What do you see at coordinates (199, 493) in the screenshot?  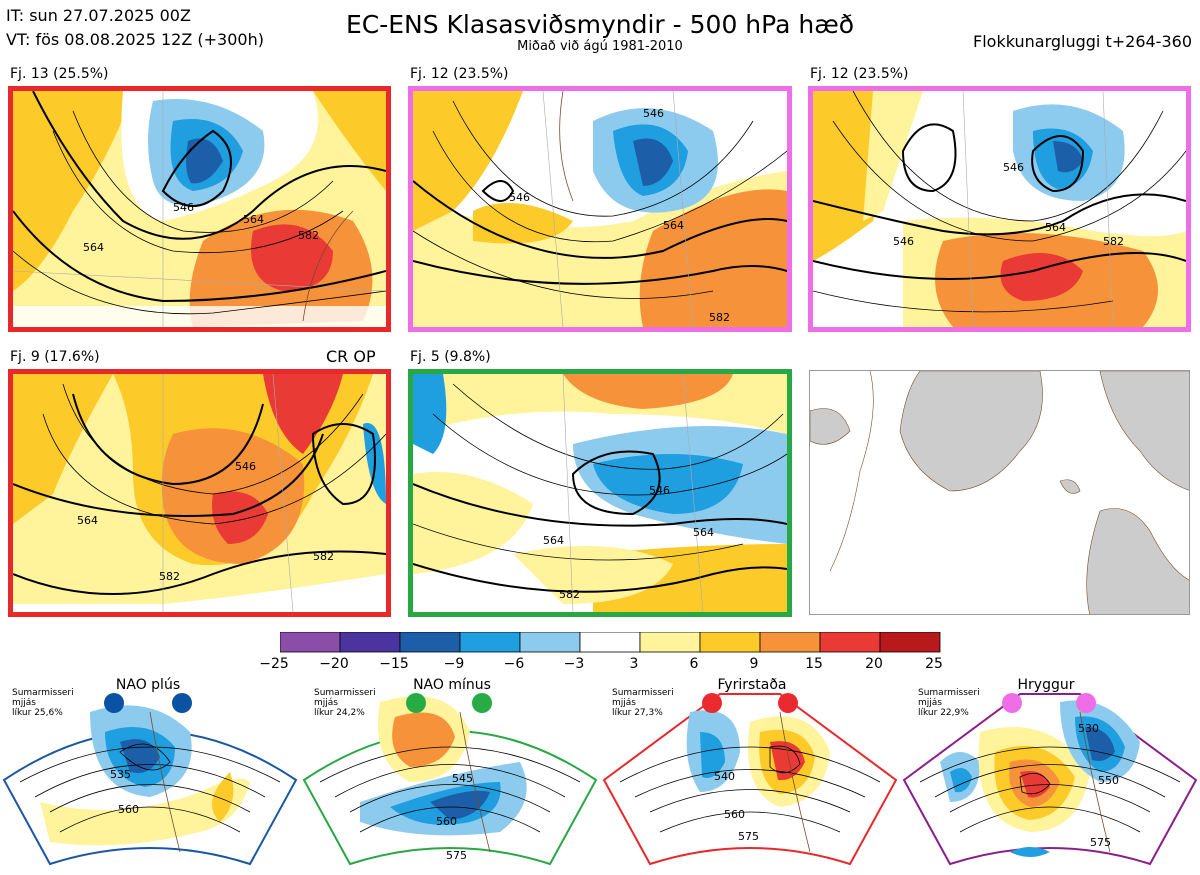 I see `cluster-map-4: 564 582 546 582` at bounding box center [199, 493].